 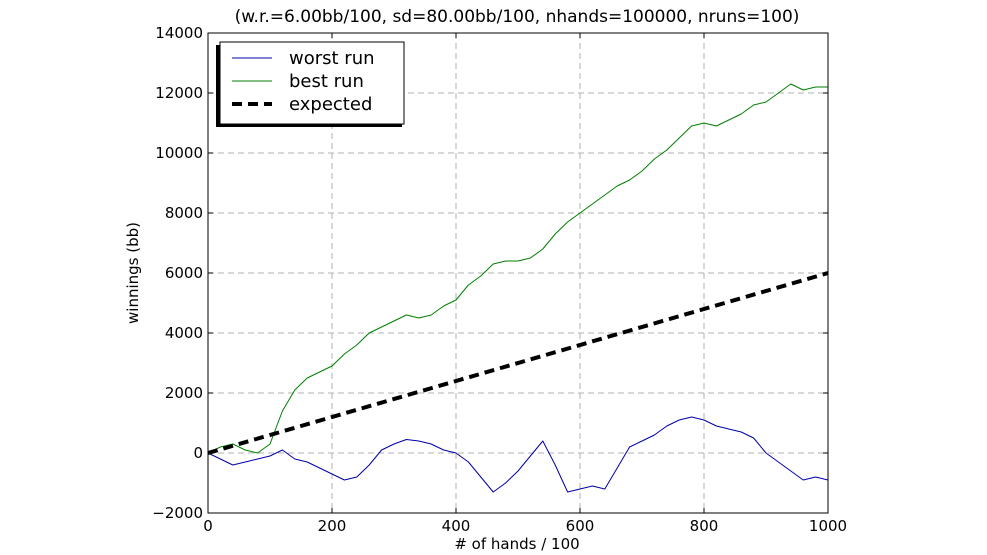 What do you see at coordinates (332, 58) in the screenshot?
I see `legend-label-worst-run: worst run` at bounding box center [332, 58].